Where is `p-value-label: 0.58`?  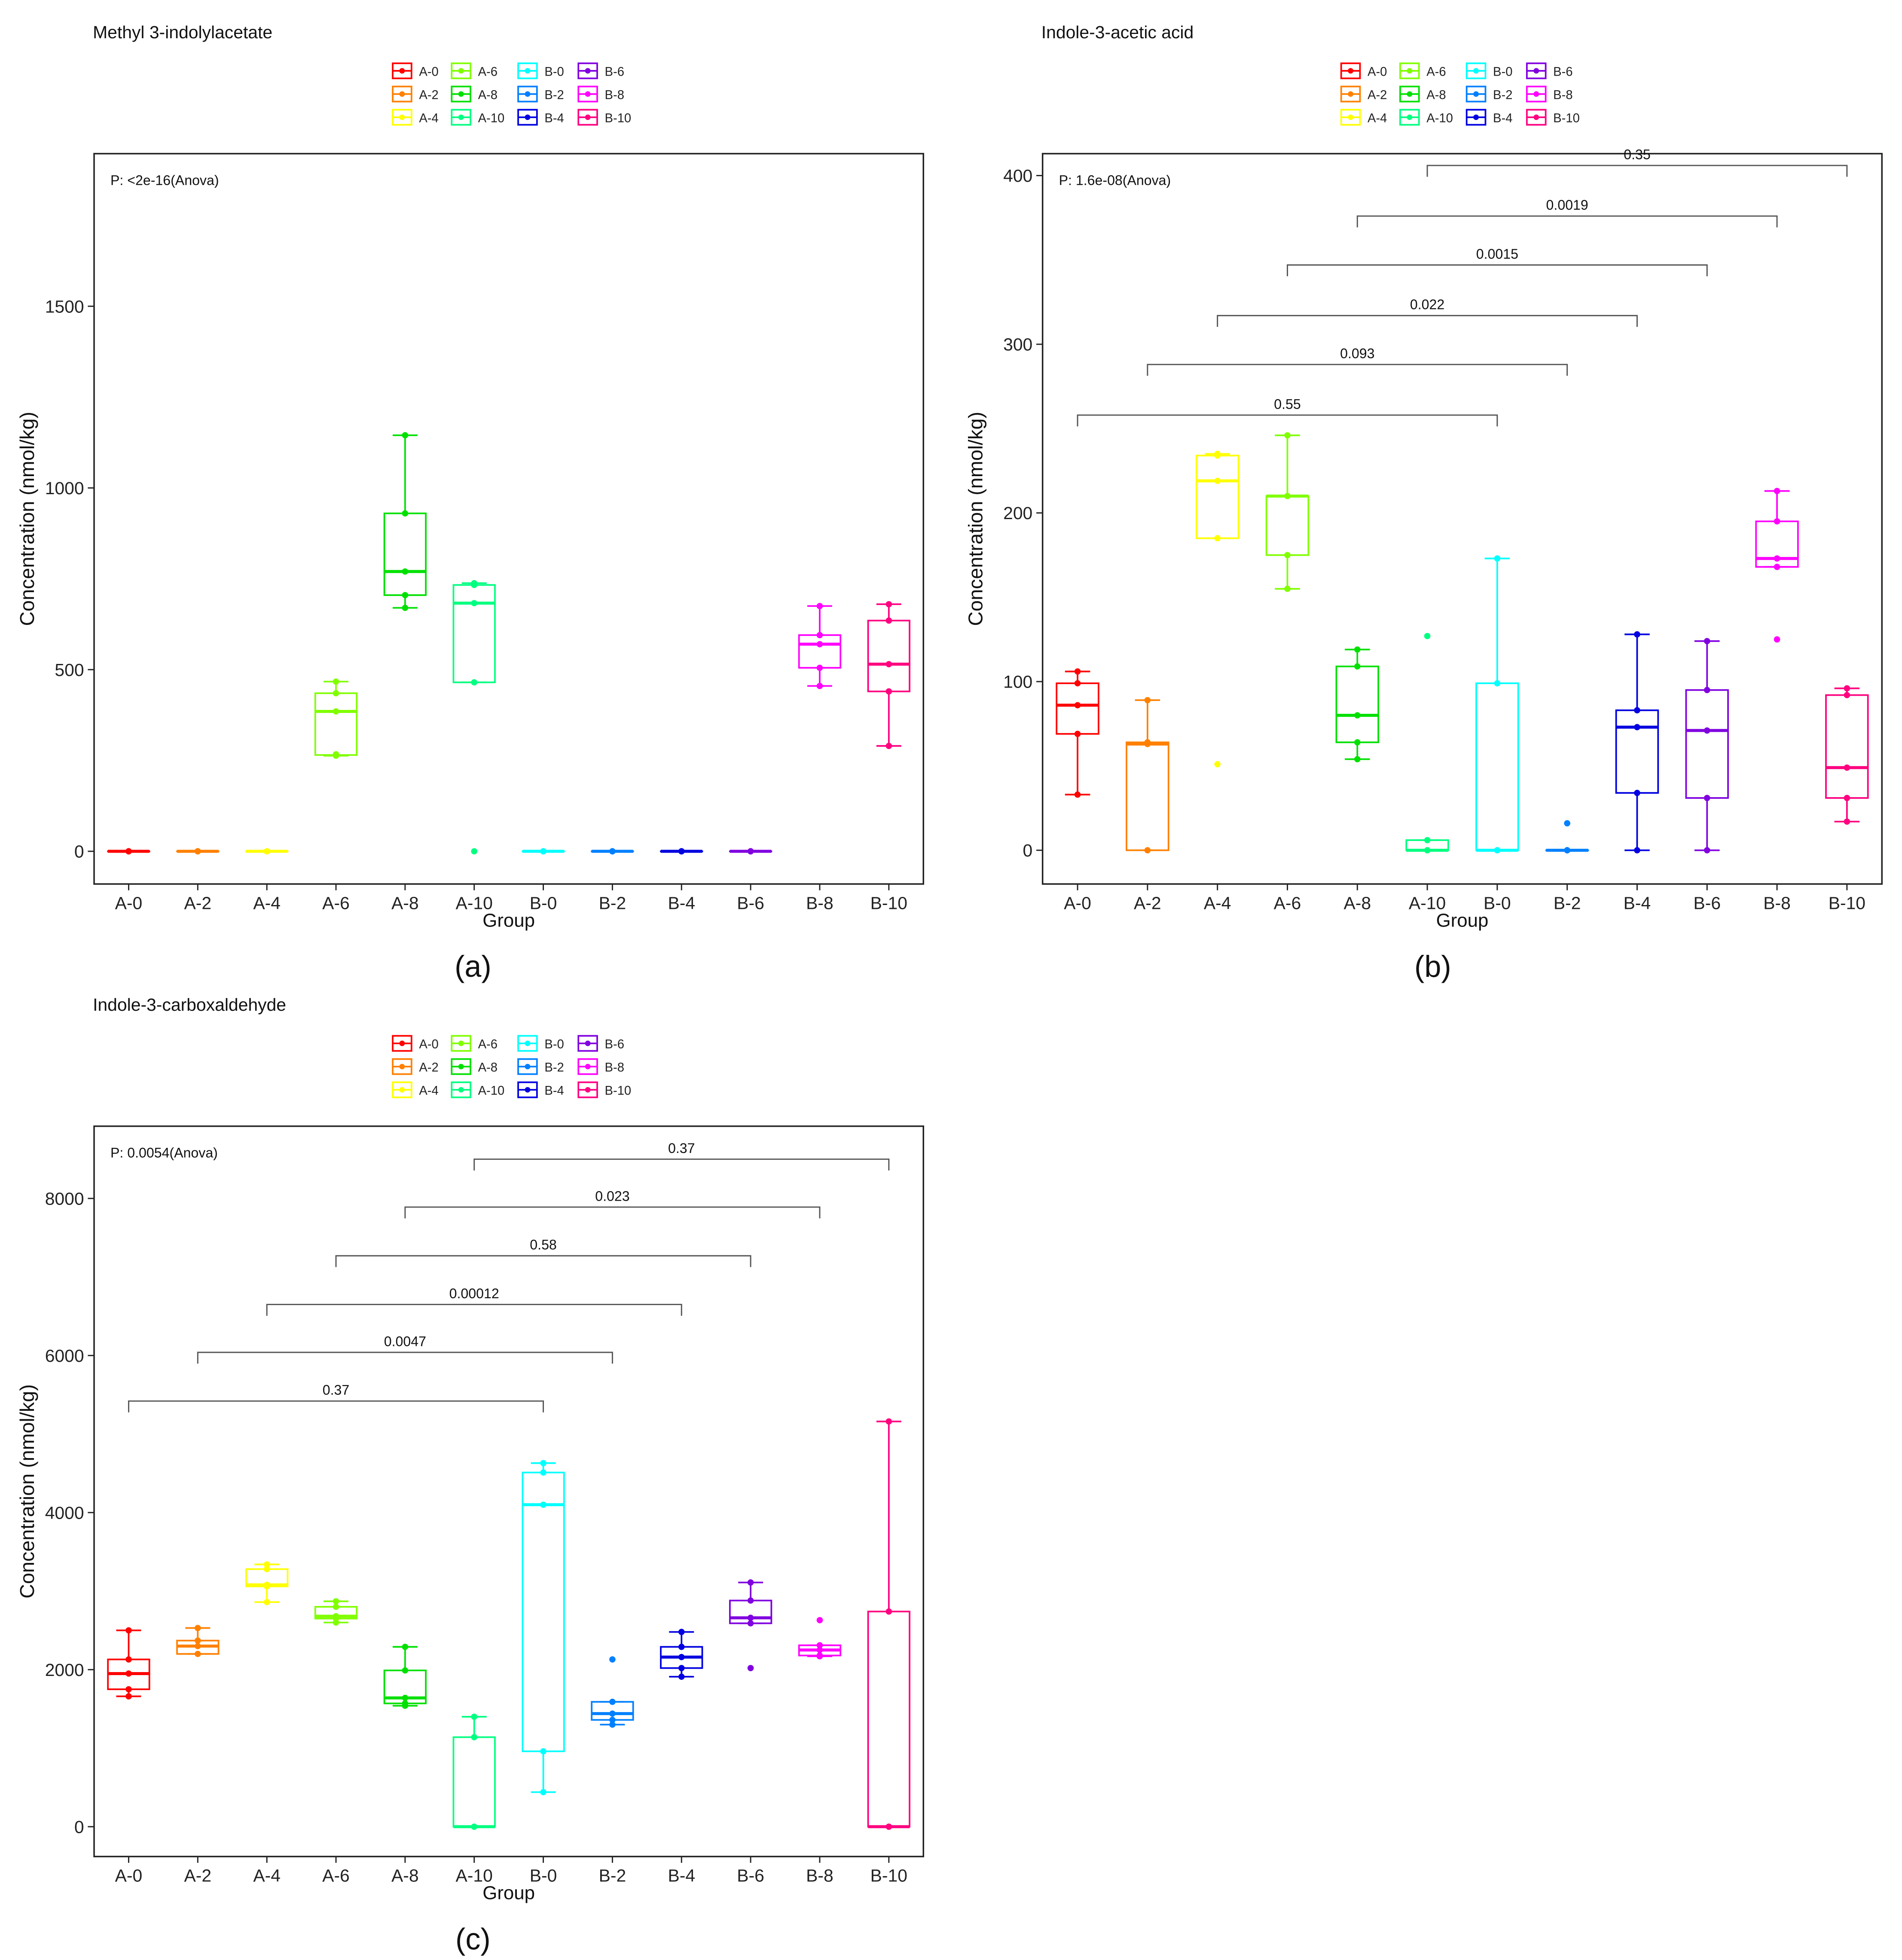
p-value-label: 0.58 is located at coordinates (543, 1245).